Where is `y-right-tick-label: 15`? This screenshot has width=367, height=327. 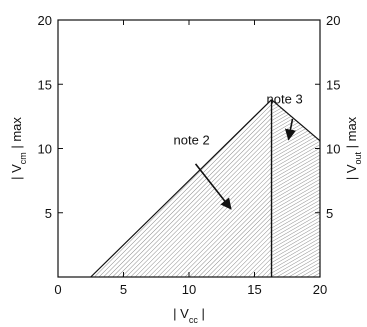 y-right-tick-label: 15 is located at coordinates (333, 84).